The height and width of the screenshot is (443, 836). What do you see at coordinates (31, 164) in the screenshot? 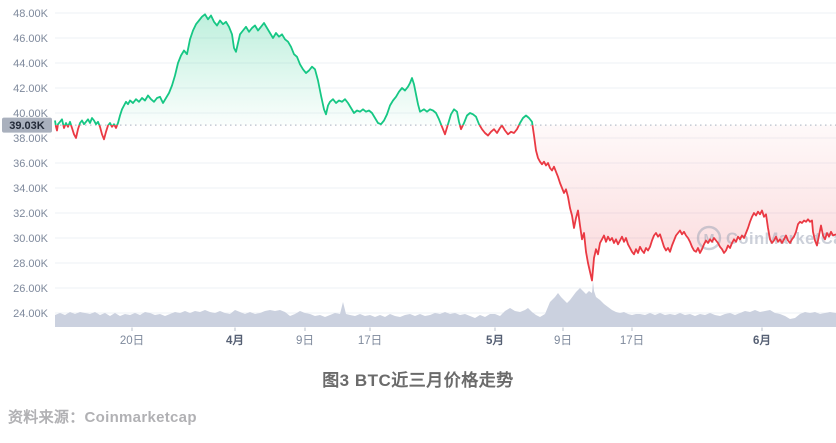
I see `y-axis-tick-label: 36.00K` at bounding box center [31, 164].